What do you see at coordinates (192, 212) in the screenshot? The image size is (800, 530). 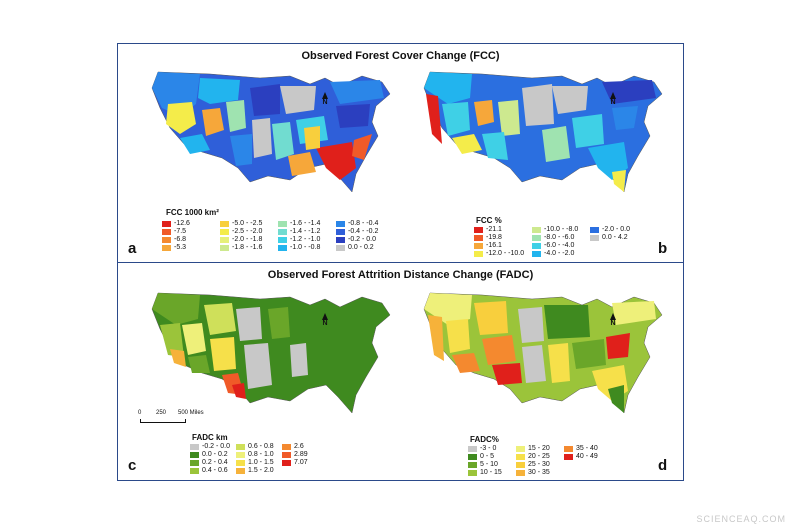 I see `legend-title-a: FCC 1000 km²` at bounding box center [192, 212].